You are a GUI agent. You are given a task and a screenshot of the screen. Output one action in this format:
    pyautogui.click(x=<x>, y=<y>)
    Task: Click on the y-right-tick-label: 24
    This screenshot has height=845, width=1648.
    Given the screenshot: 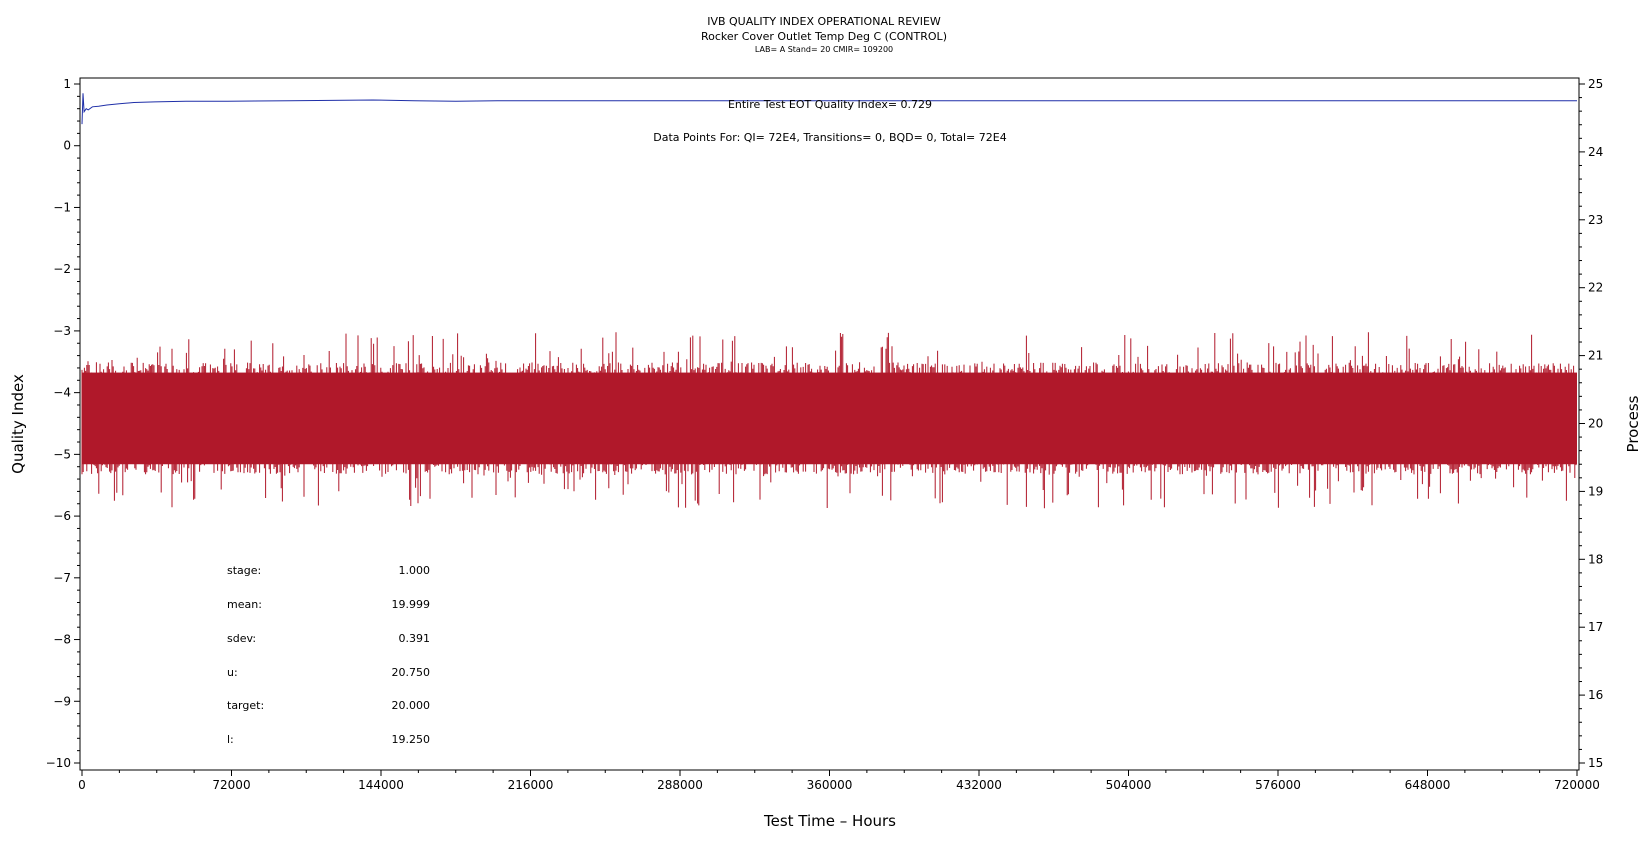 What is the action you would take?
    pyautogui.click(x=1595, y=152)
    